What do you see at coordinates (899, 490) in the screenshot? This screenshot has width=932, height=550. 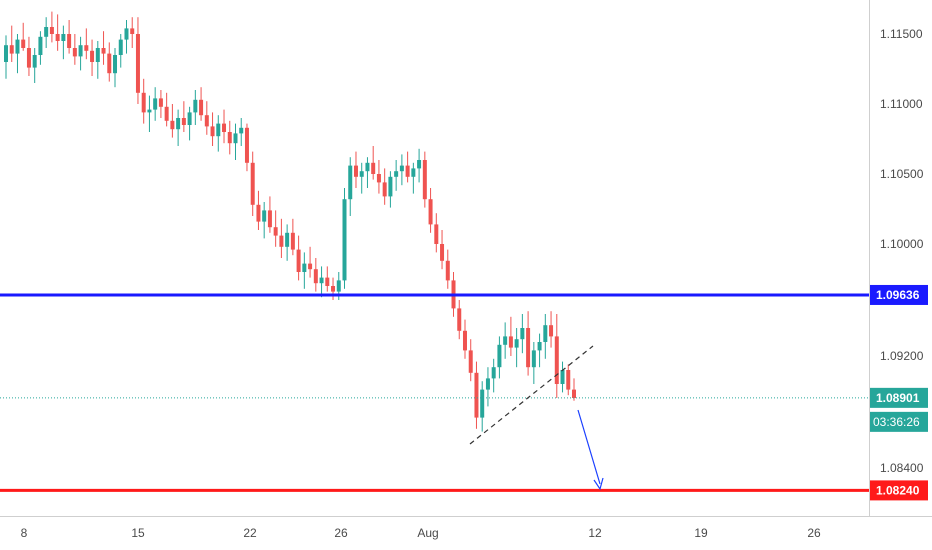 I see `support-price-badge: 1.08240` at bounding box center [899, 490].